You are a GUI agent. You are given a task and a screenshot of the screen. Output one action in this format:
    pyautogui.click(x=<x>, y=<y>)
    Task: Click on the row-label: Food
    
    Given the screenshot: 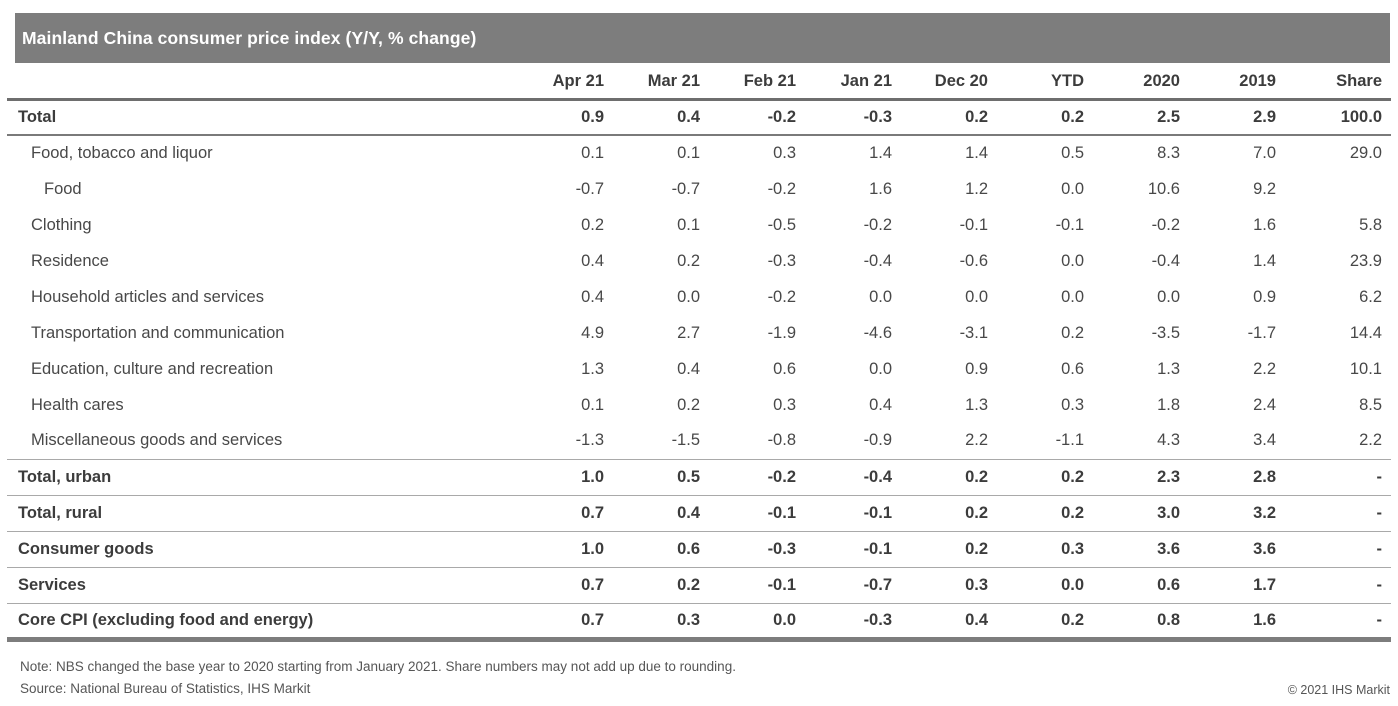 What is the action you would take?
    pyautogui.click(x=63, y=188)
    